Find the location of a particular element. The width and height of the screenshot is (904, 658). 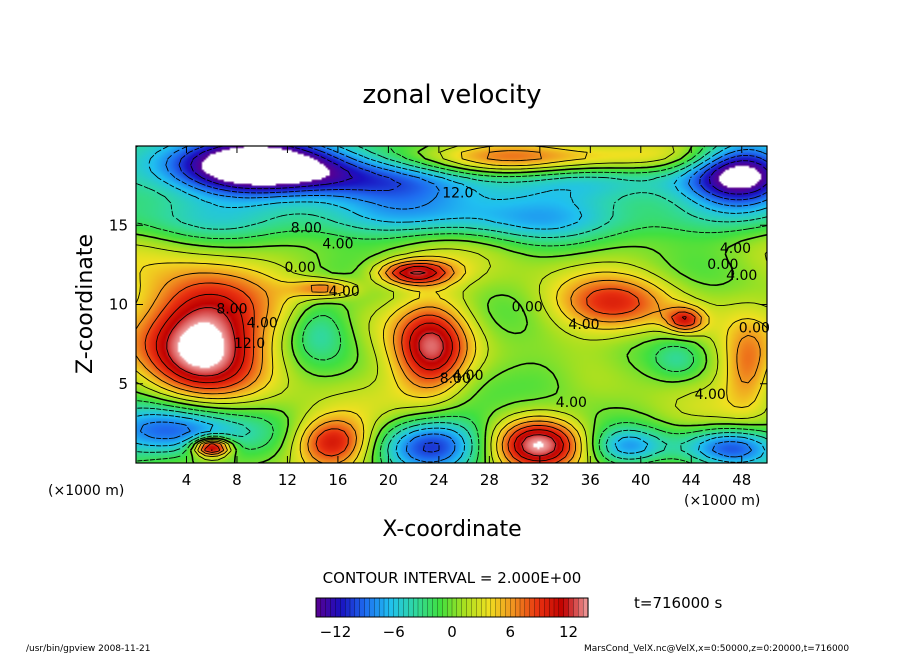

x-tick-label: 32 is located at coordinates (539, 480).